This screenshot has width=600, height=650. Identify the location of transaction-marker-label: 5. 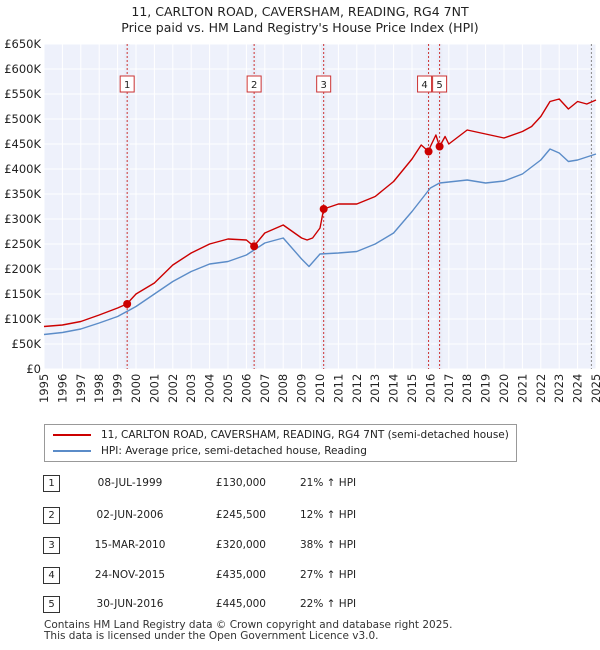
(439, 85).